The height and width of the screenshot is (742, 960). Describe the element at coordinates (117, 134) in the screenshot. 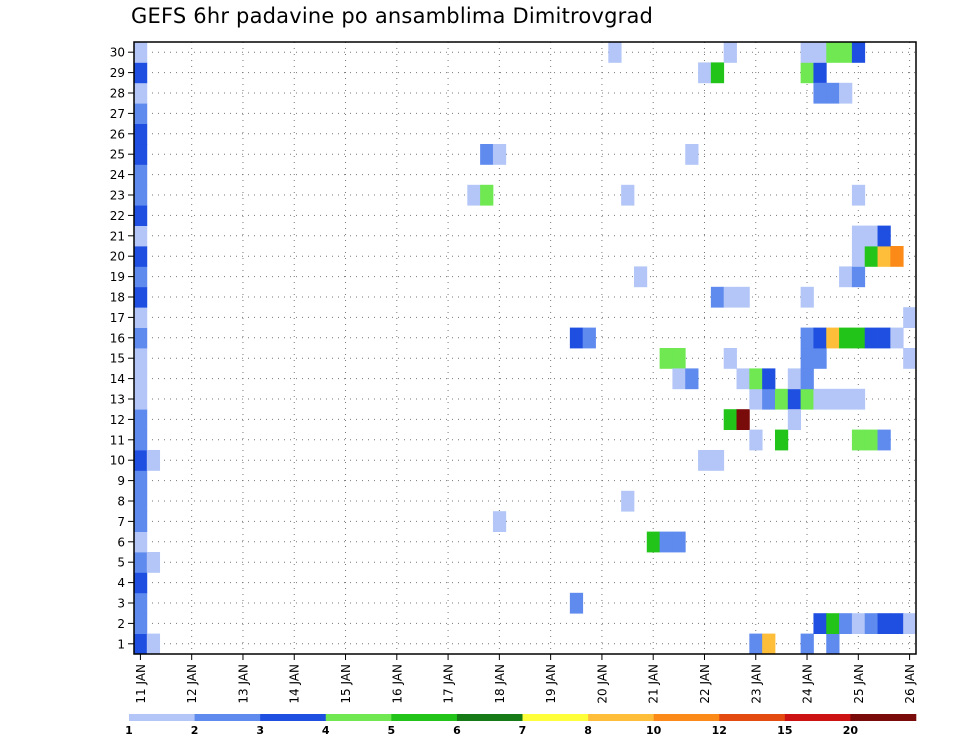

I see `y-tick-label: 26` at that location.